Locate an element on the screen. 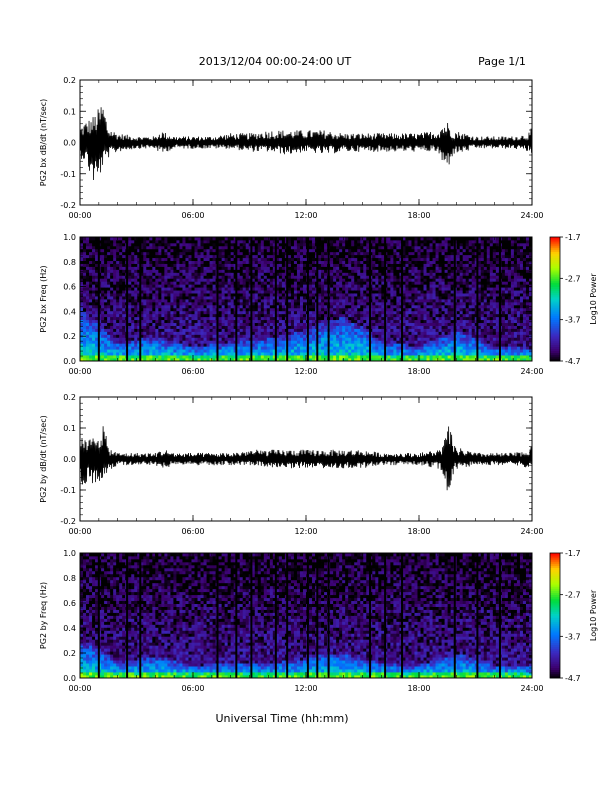  by-spectrogram-ylabel: PG2 by Freq (Hz) is located at coordinates (43, 615).